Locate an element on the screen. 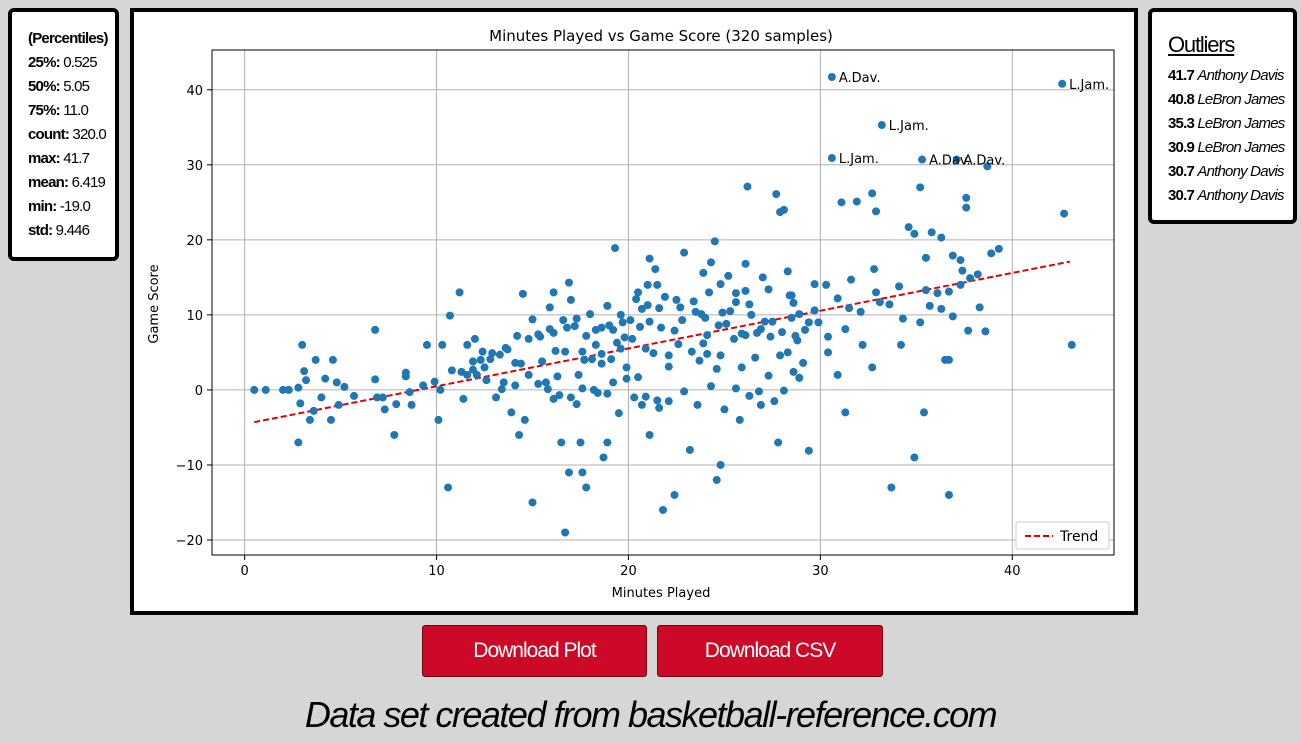 The width and height of the screenshot is (1301, 743). stats-row: max: 41.7 is located at coordinates (71, 159).